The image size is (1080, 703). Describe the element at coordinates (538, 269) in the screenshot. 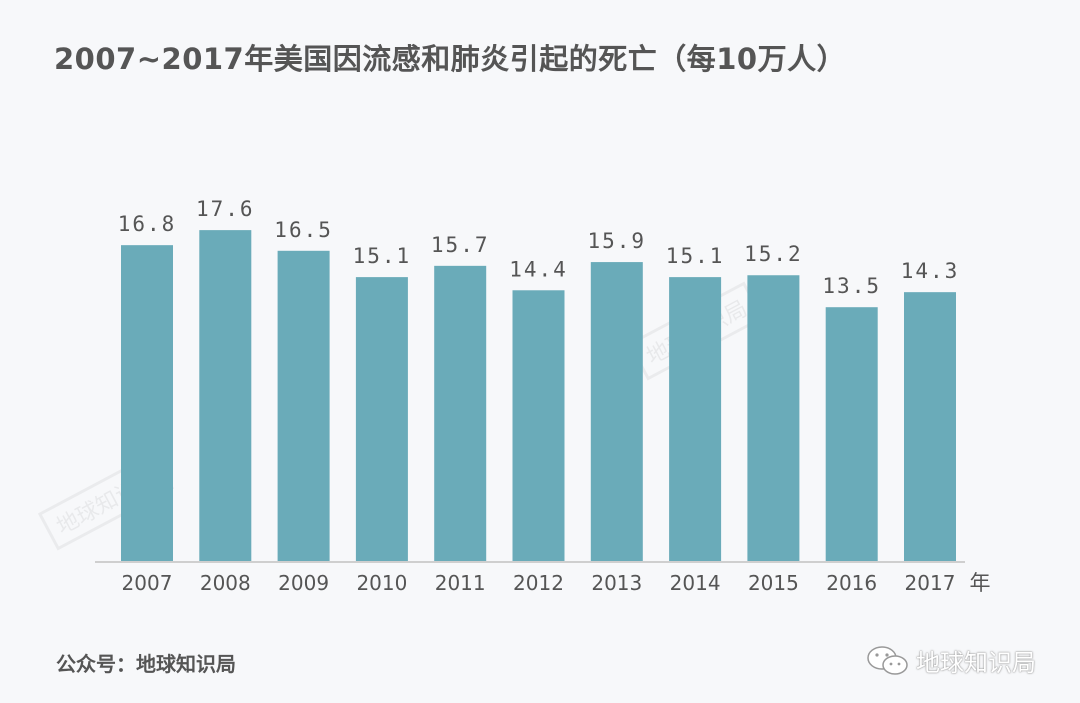

I see `data-label: 14.4` at that location.